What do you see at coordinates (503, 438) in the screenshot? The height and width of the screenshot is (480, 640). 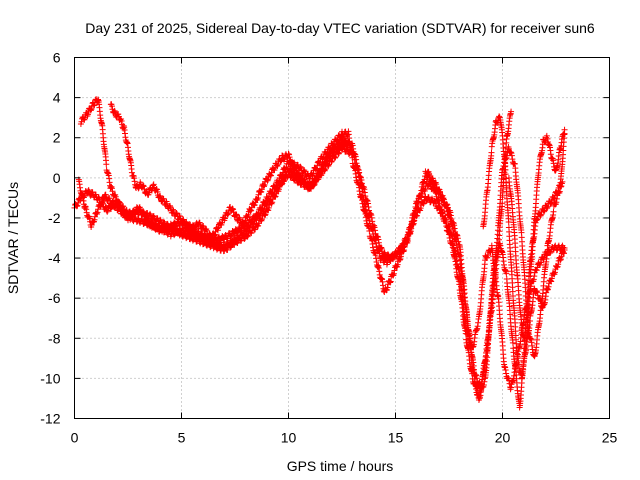 I see `x-tick-label: 20` at bounding box center [503, 438].